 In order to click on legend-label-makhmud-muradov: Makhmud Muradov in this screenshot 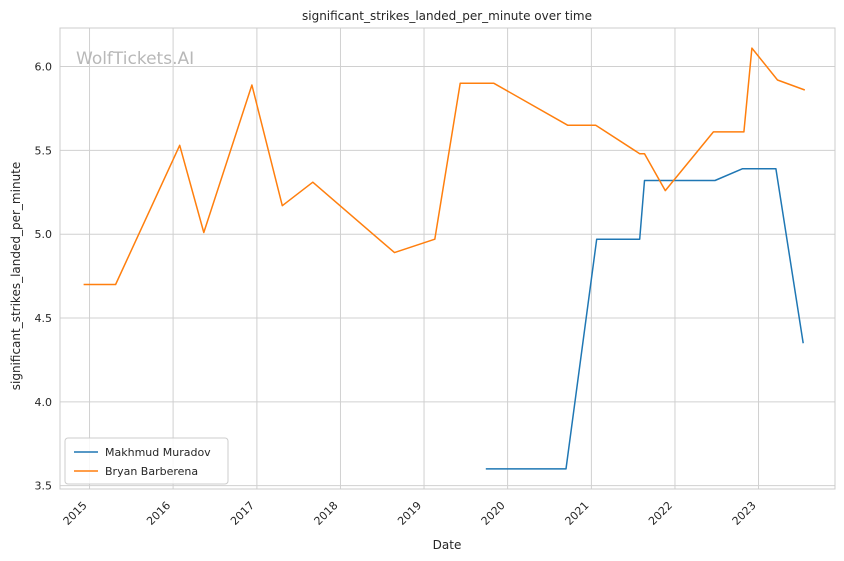, I will do `click(158, 452)`.